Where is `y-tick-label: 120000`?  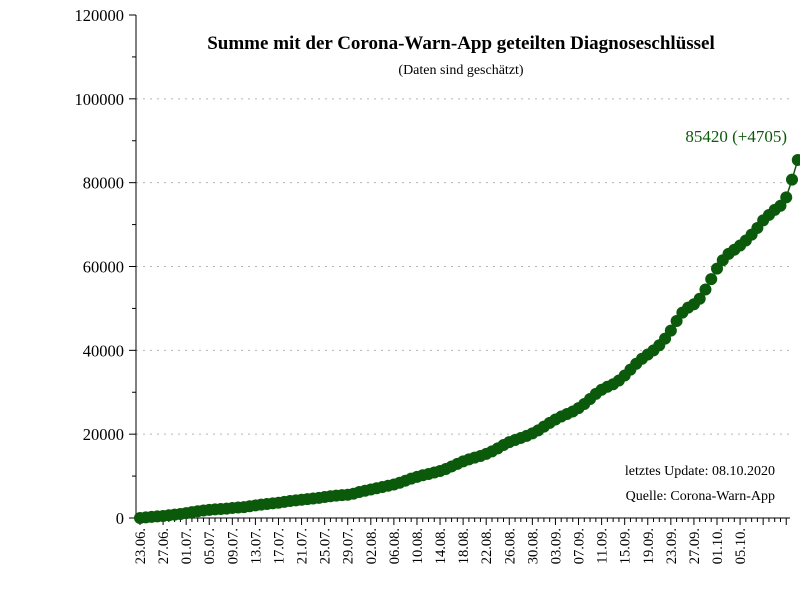
y-tick-label: 120000 is located at coordinates (100, 15).